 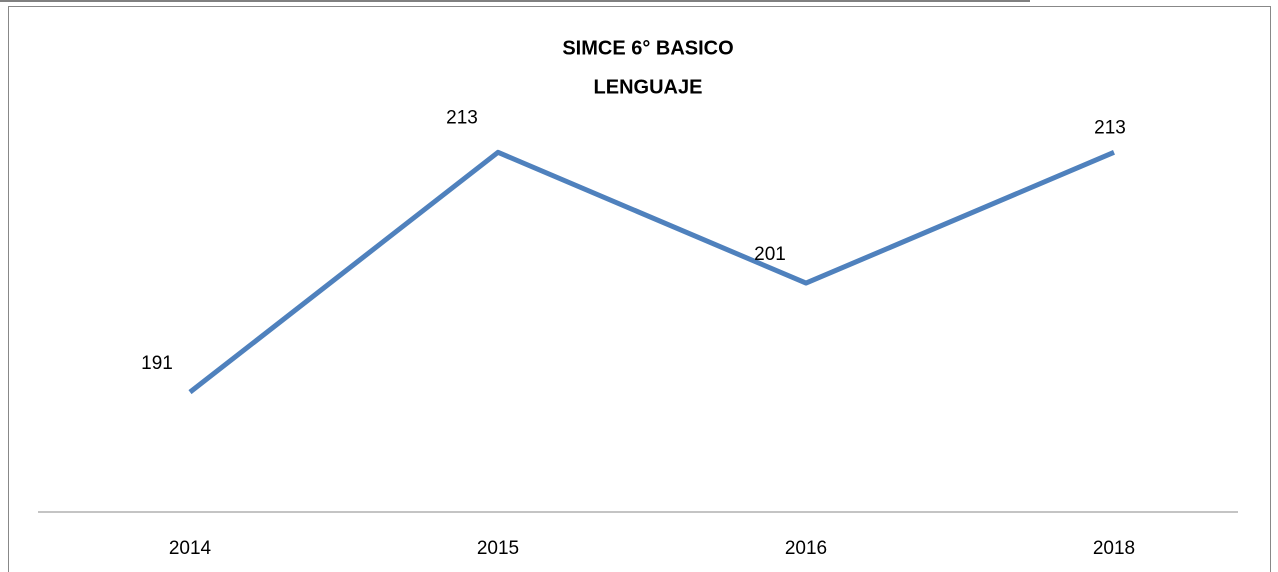 I want to click on chart-title: LENGUAJE, so click(x=648, y=87).